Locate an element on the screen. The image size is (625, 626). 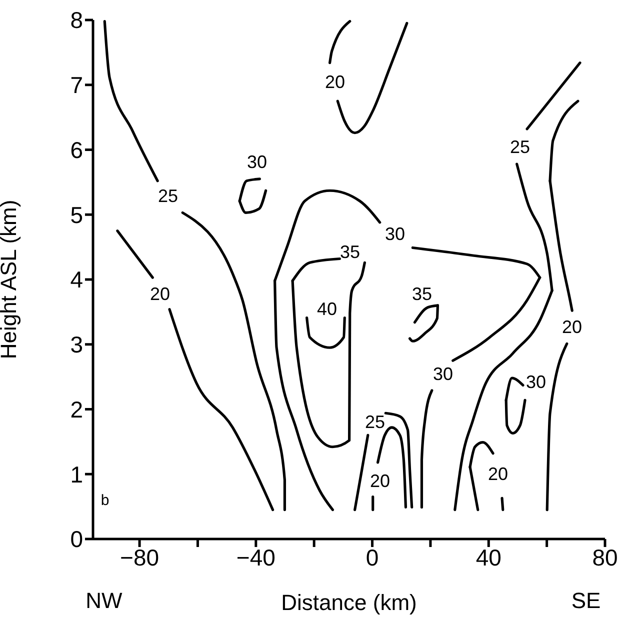
text: NW is located at coordinates (104, 600).